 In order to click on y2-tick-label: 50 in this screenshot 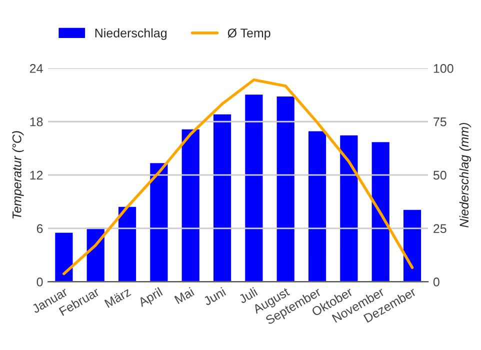, I will do `click(439, 175)`.